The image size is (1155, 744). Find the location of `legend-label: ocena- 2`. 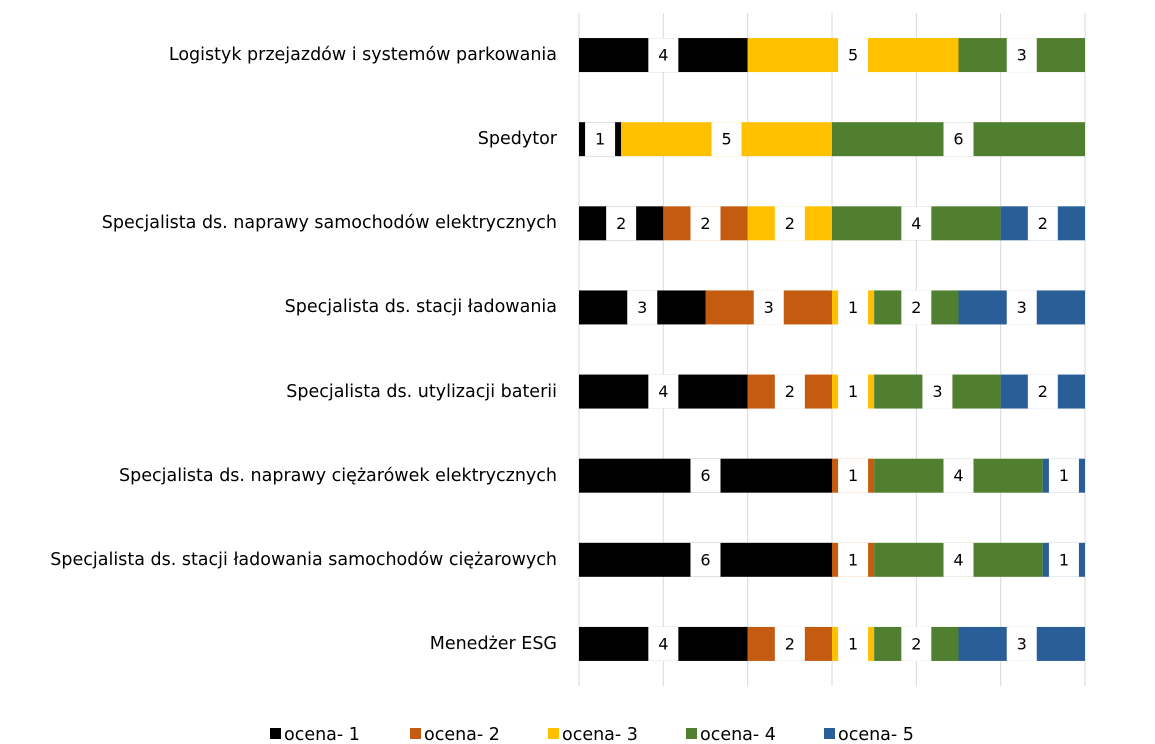

legend-label: ocena- 2 is located at coordinates (462, 734).